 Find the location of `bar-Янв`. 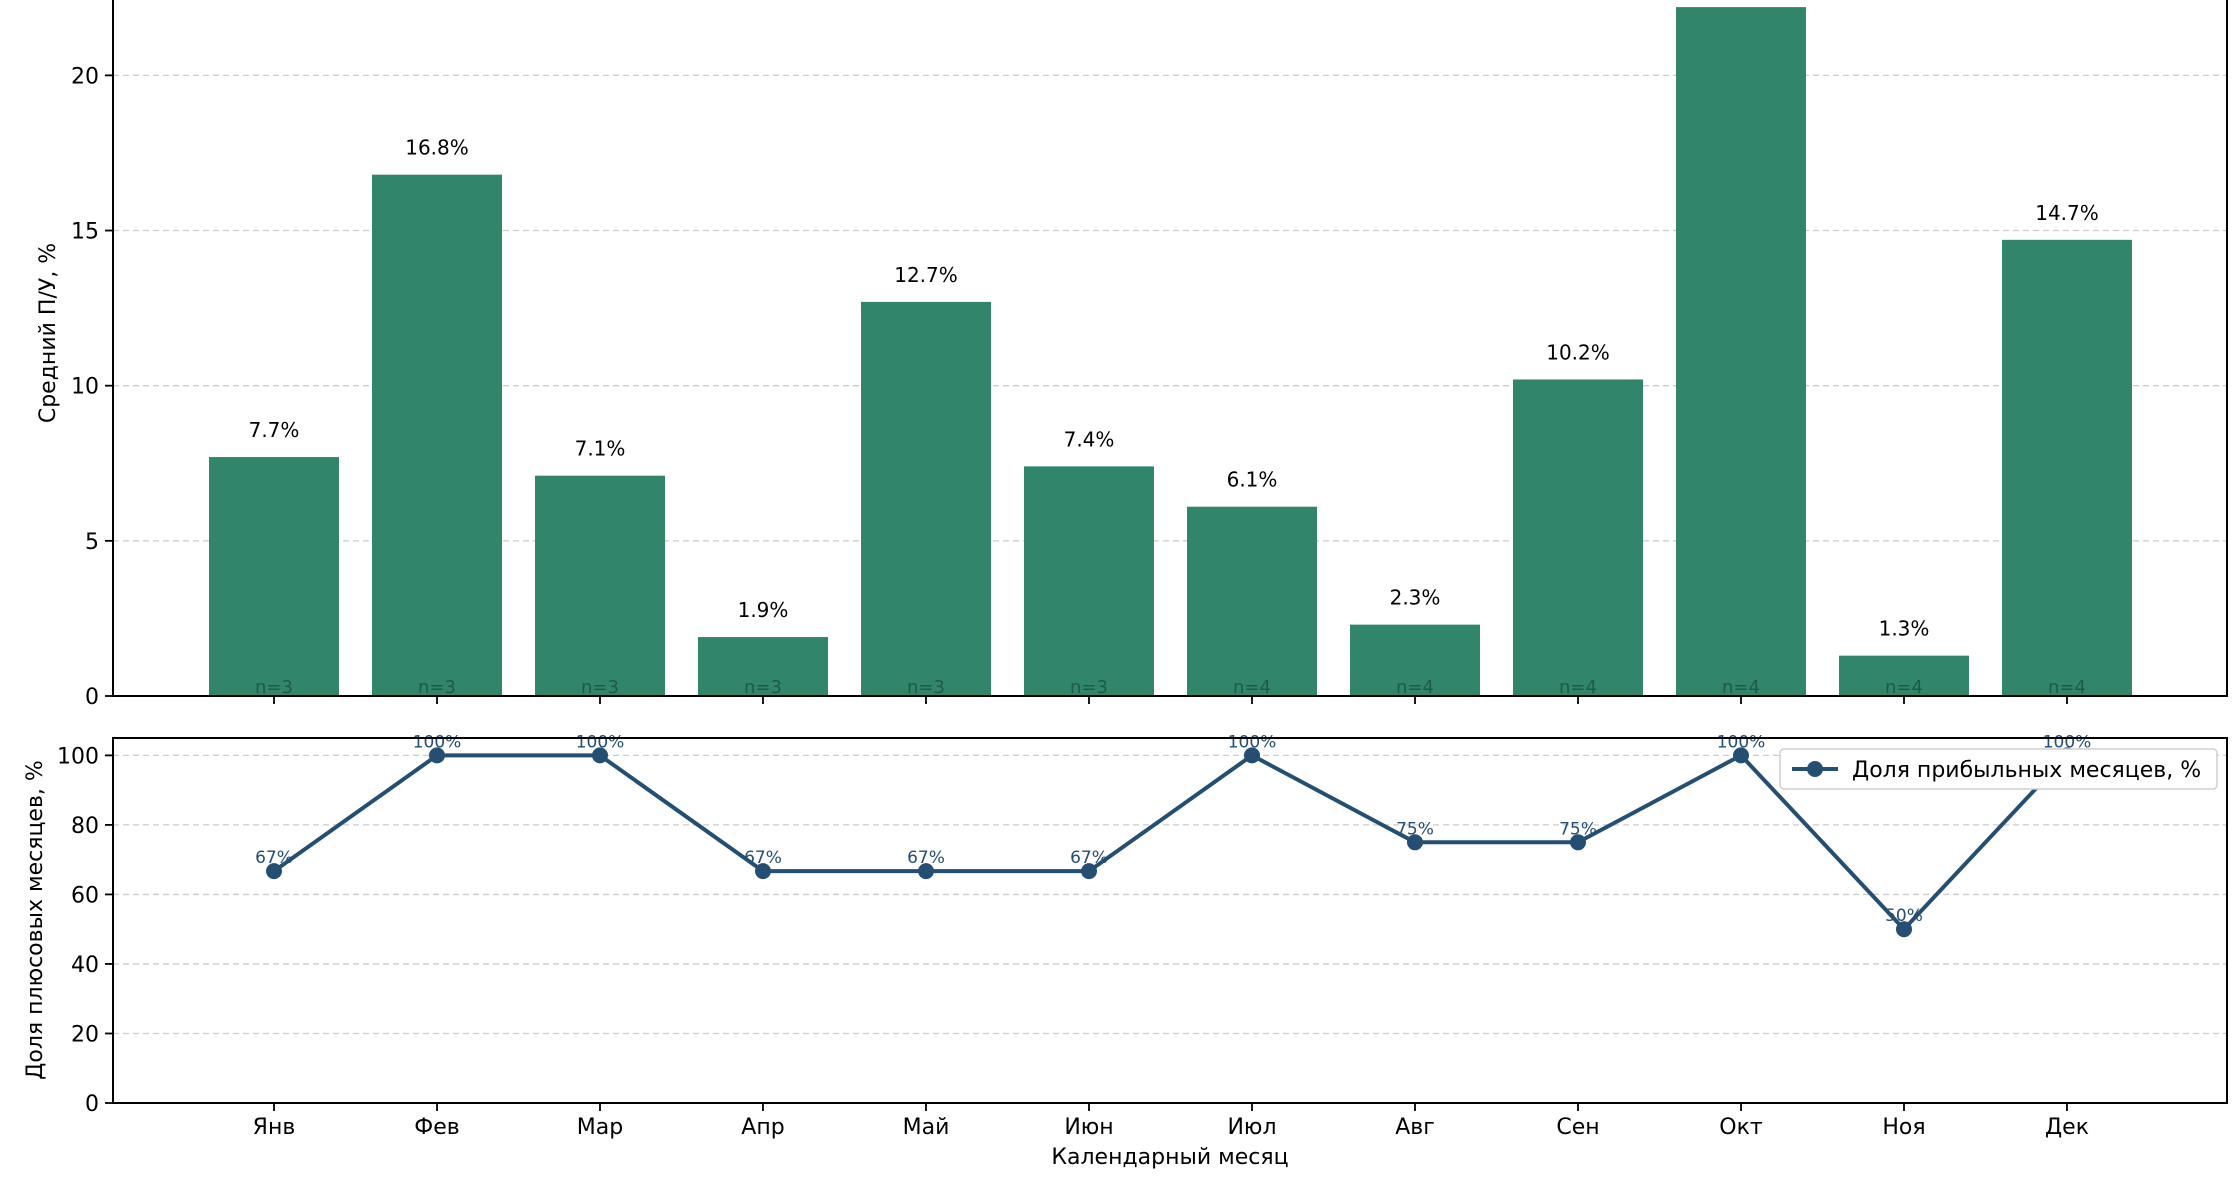

bar-Янв is located at coordinates (274, 576).